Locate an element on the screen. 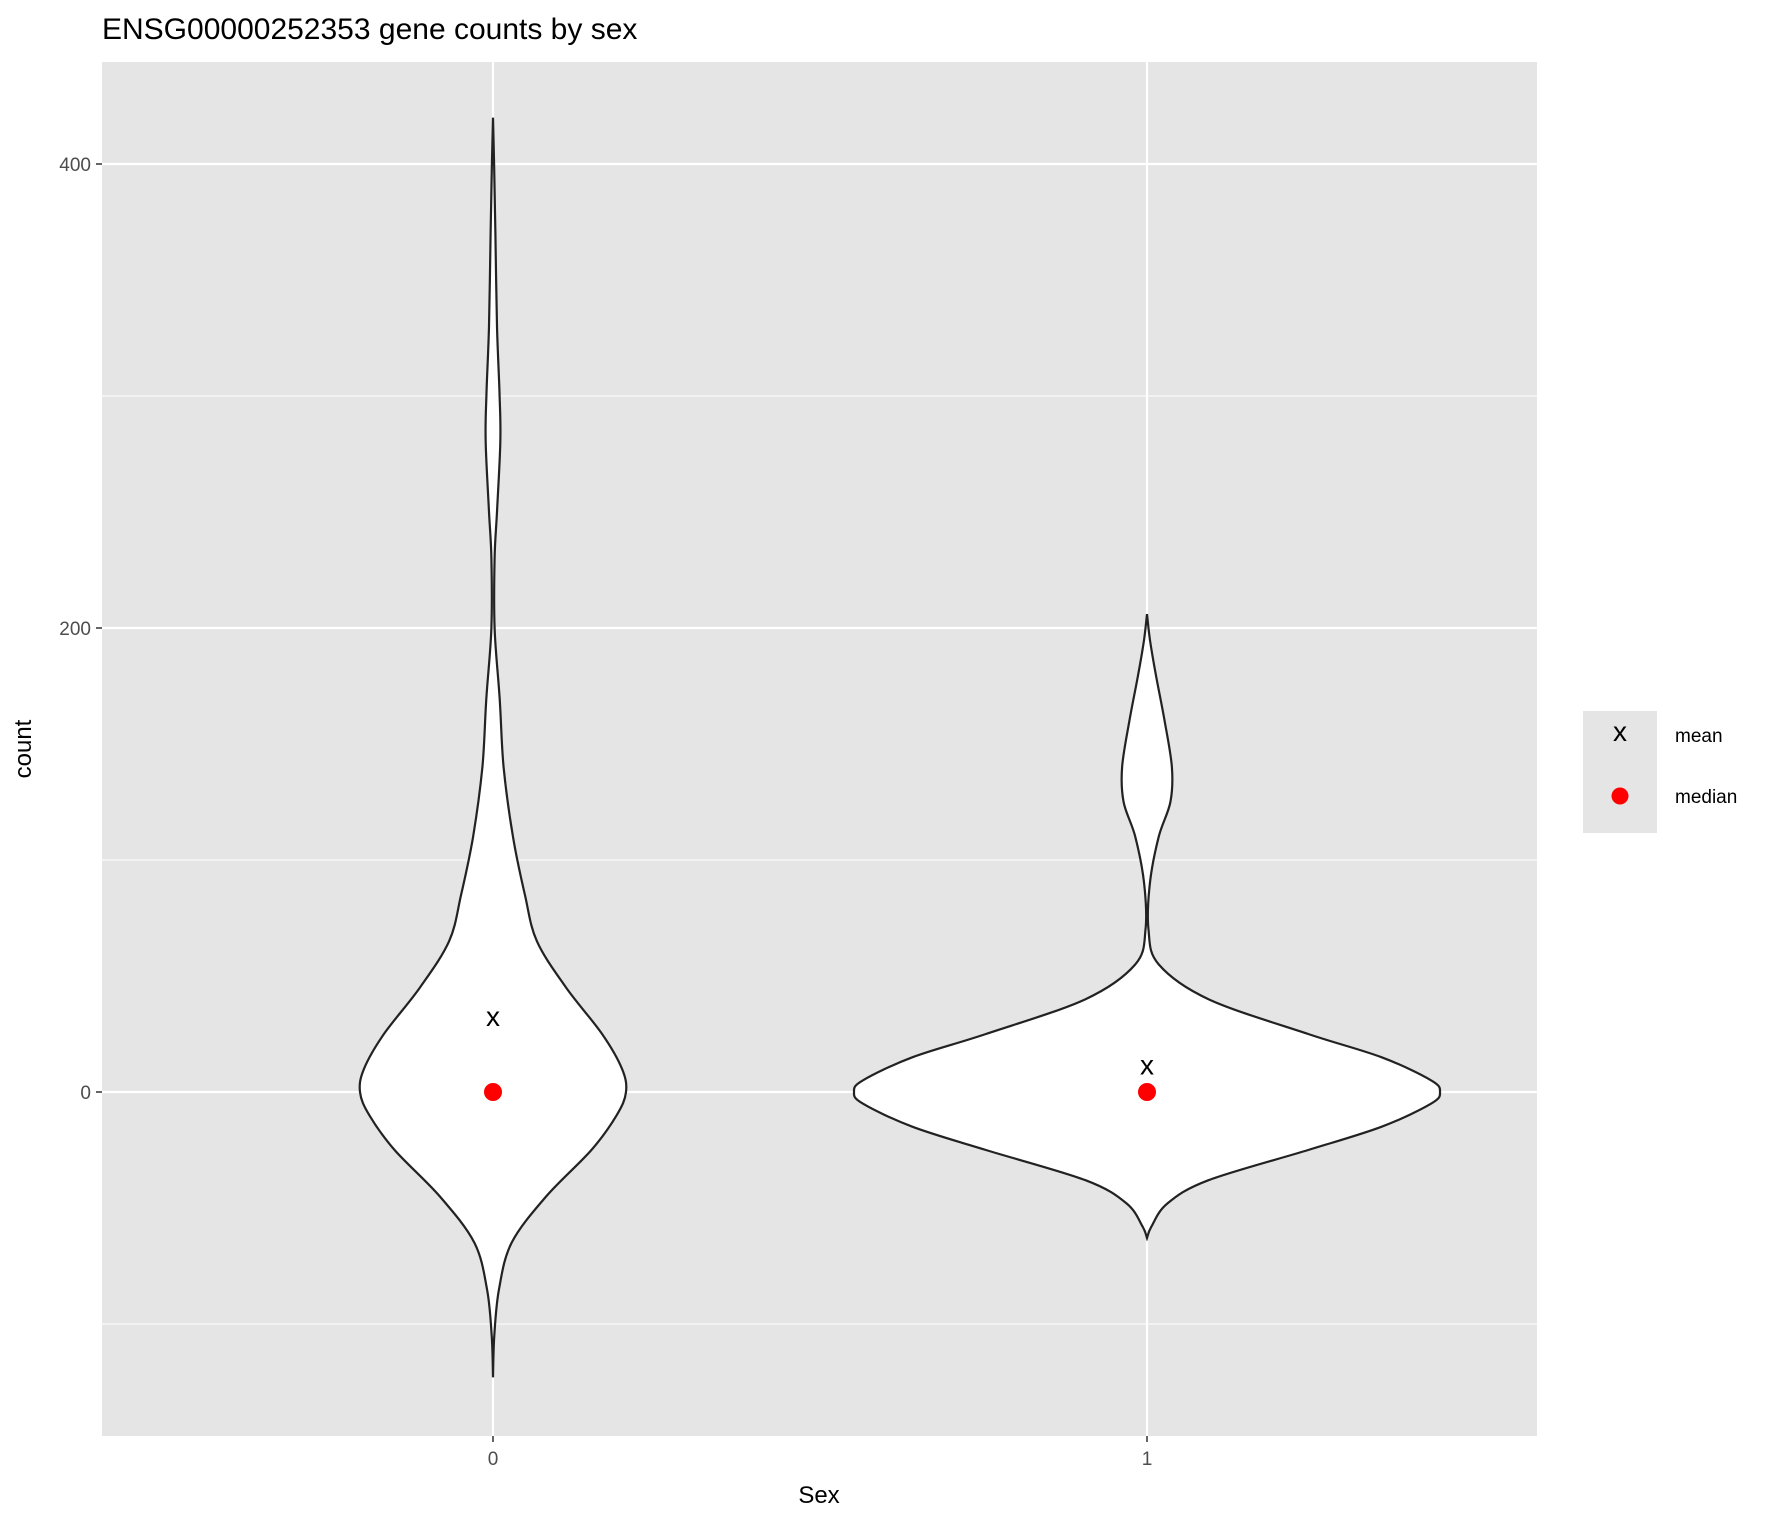 The height and width of the screenshot is (1516, 1770). legend-label-mean: mean is located at coordinates (1699, 736).